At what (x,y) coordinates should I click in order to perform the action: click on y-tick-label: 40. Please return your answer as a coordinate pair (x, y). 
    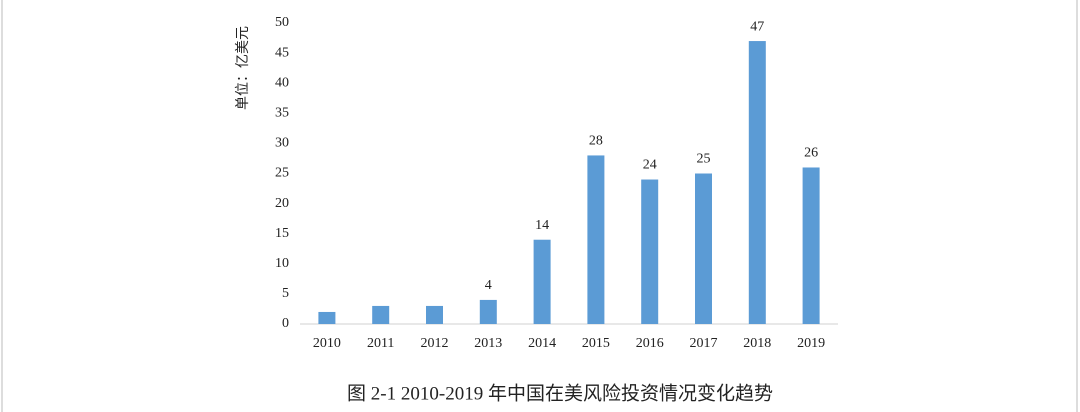
    Looking at the image, I should click on (282, 82).